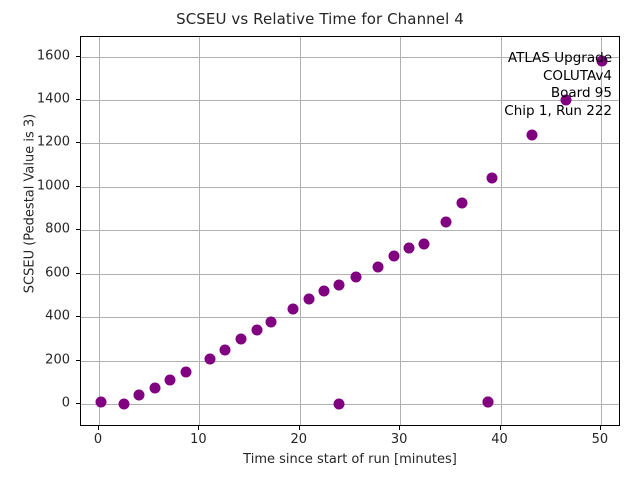 This screenshot has height=480, width=640. What do you see at coordinates (57, 229) in the screenshot?
I see `y-tick-label: 800` at bounding box center [57, 229].